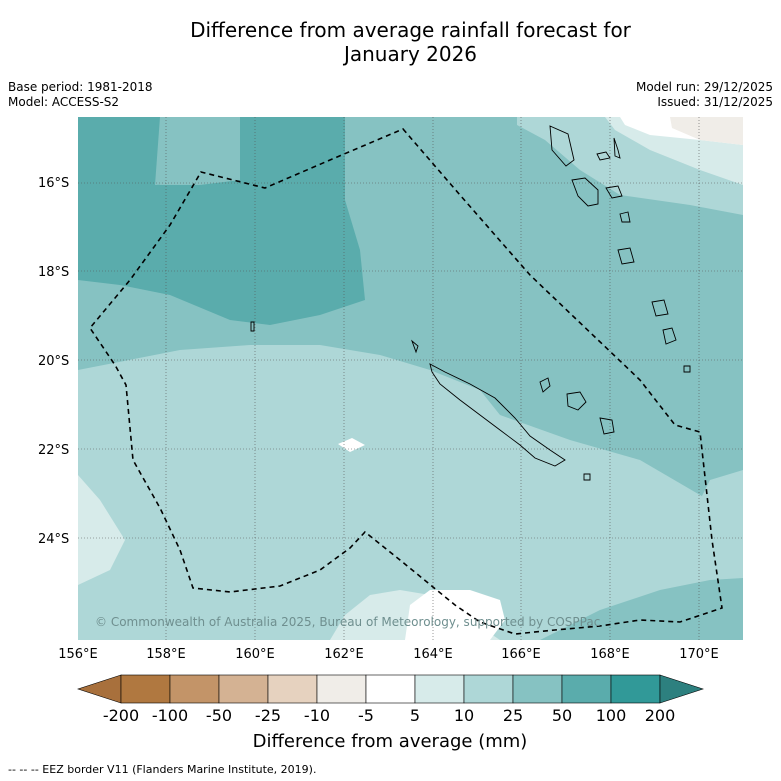  I want to click on lon-label: 158°E, so click(166, 654).